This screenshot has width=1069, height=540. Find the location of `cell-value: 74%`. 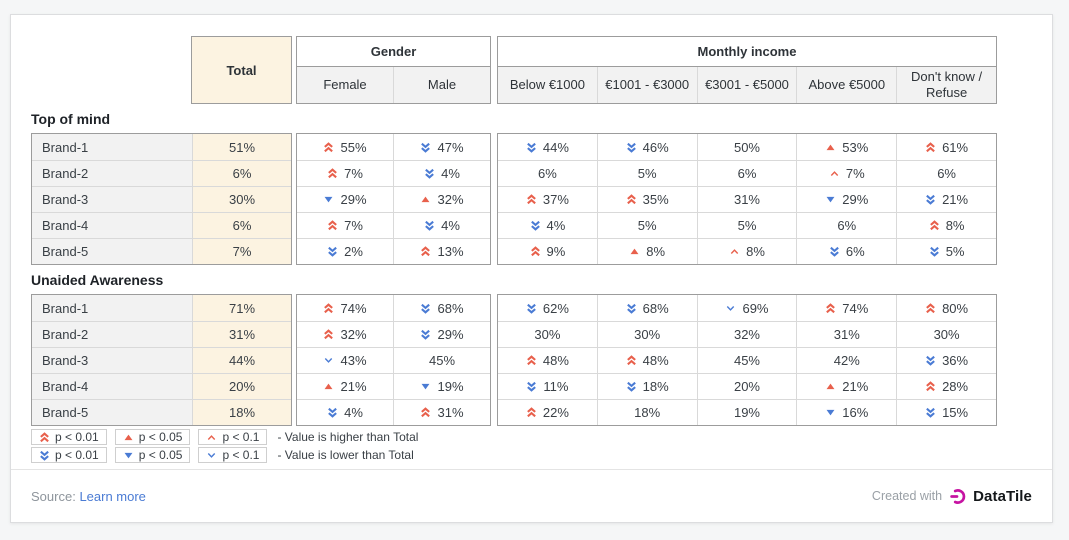

cell-value: 74% is located at coordinates (855, 308).